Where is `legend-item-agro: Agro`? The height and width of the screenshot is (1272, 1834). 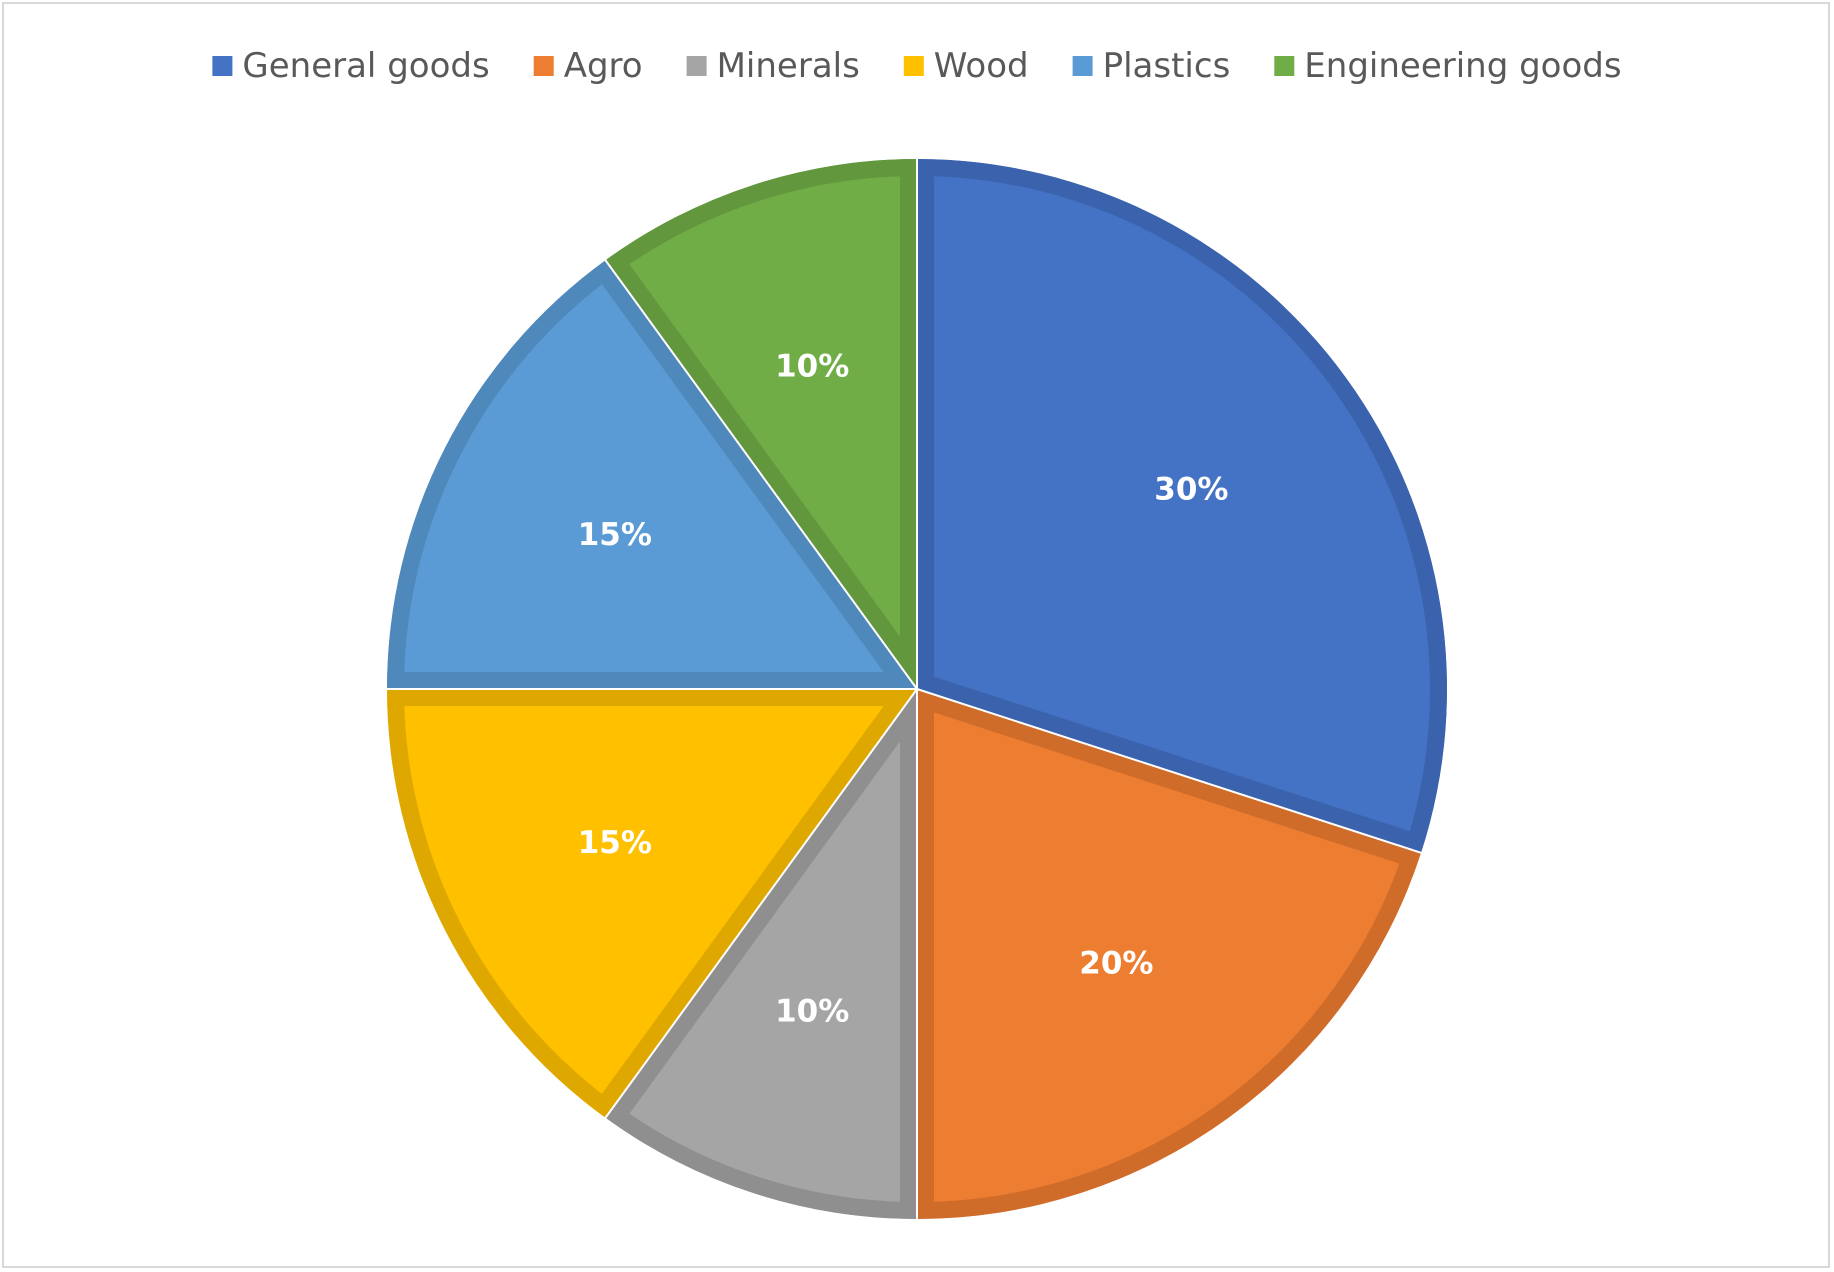
legend-item-agro: Agro is located at coordinates (588, 66).